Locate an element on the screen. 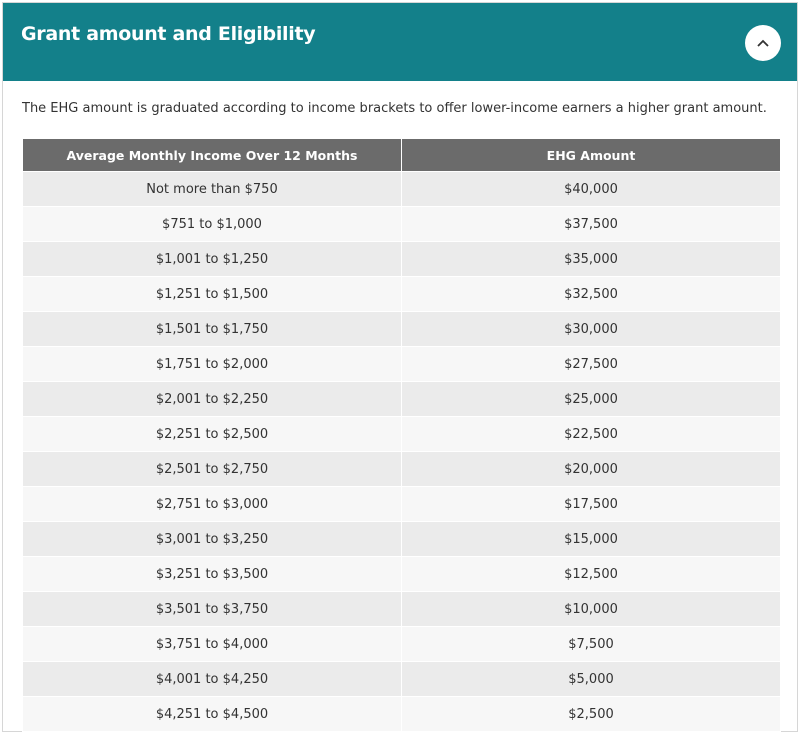 This screenshot has height=732, width=800. table-row: $2,251 to $2,500 $22,500 is located at coordinates (401, 434).